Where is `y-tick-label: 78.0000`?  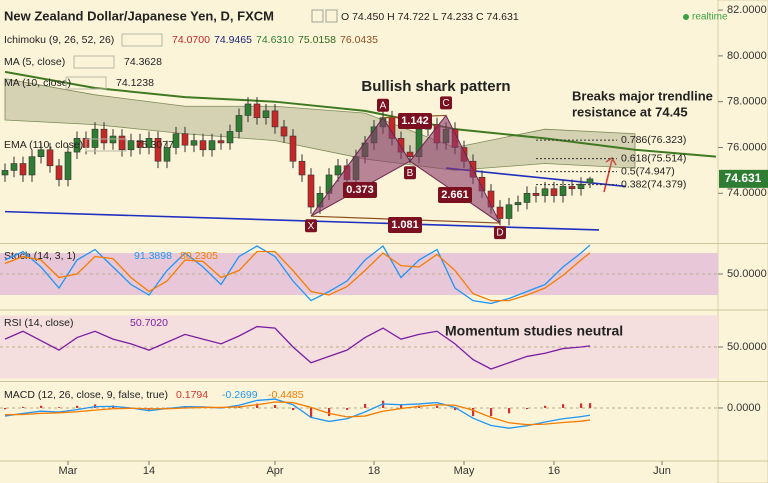
y-tick-label: 78.0000 is located at coordinates (747, 102).